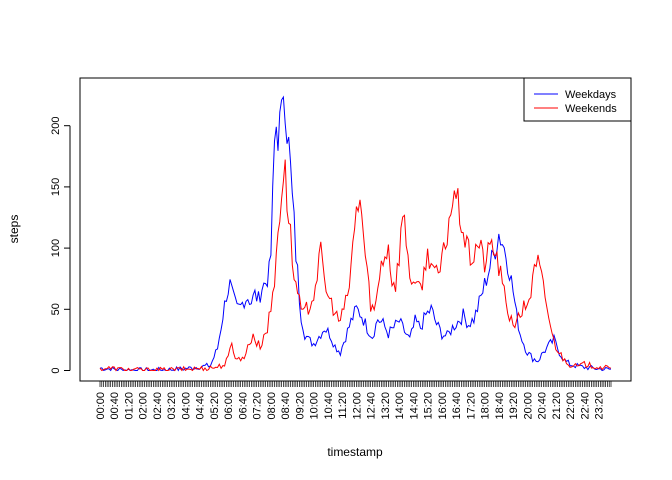 This screenshot has width=672, height=480. I want to click on y-tick-label: 200, so click(56, 126).